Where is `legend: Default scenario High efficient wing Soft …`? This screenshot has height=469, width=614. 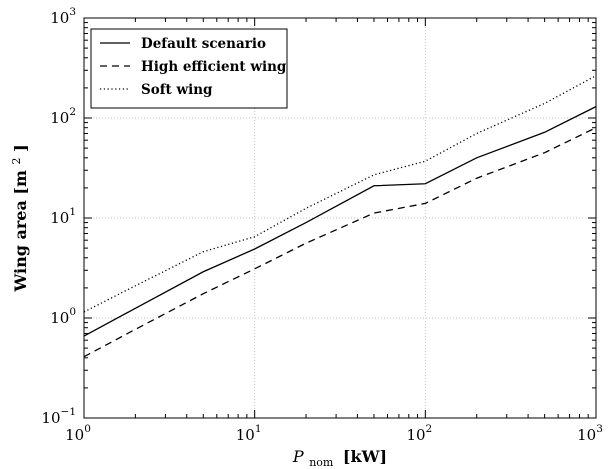 legend: Default scenario High efficient wing Soft … is located at coordinates (189, 68).